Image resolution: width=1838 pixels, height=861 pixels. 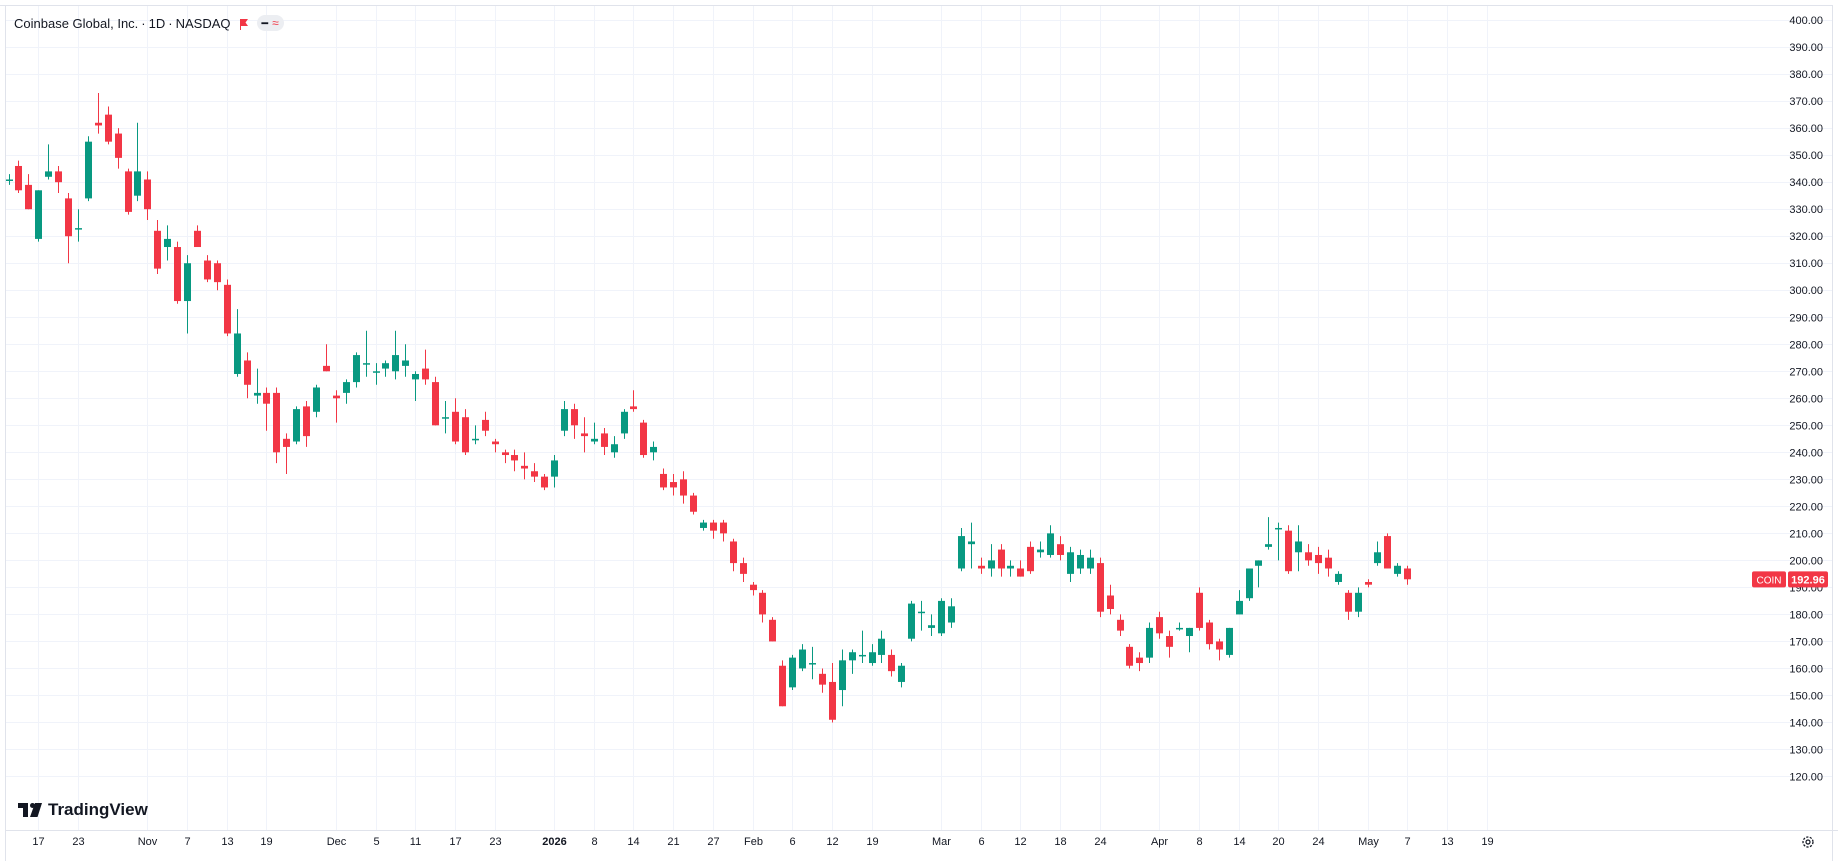 I want to click on flag-icon, so click(x=244, y=24).